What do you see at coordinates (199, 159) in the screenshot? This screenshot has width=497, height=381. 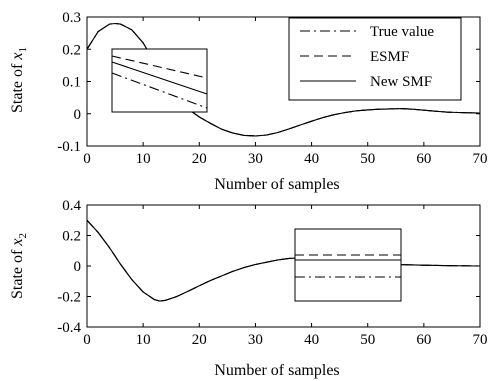 I see `panel1-x-tick-label: 20` at bounding box center [199, 159].